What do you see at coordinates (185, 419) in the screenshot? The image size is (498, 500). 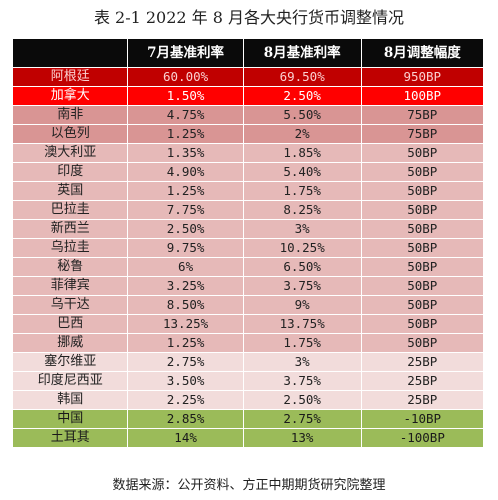 I see `july-rate-cell: 2.85%` at bounding box center [185, 419].